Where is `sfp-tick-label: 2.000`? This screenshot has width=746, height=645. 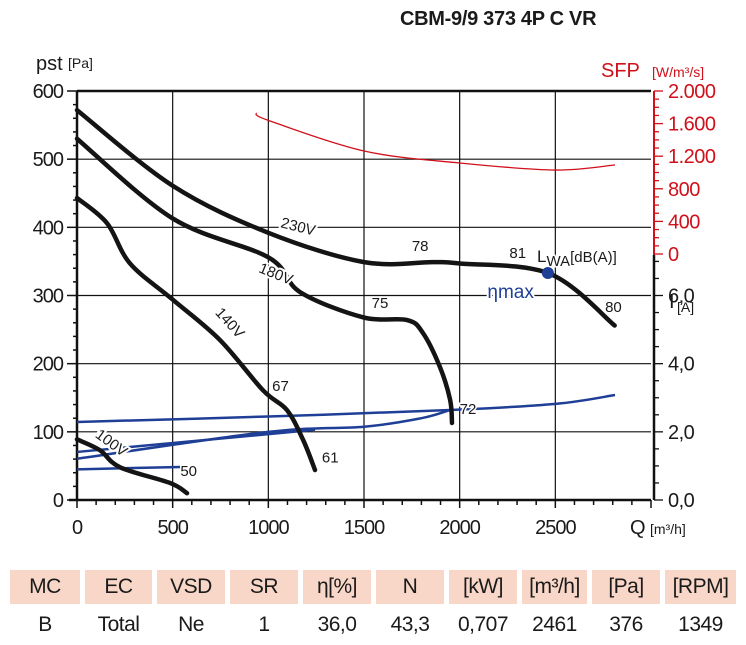
sfp-tick-label: 2.000 is located at coordinates (692, 92).